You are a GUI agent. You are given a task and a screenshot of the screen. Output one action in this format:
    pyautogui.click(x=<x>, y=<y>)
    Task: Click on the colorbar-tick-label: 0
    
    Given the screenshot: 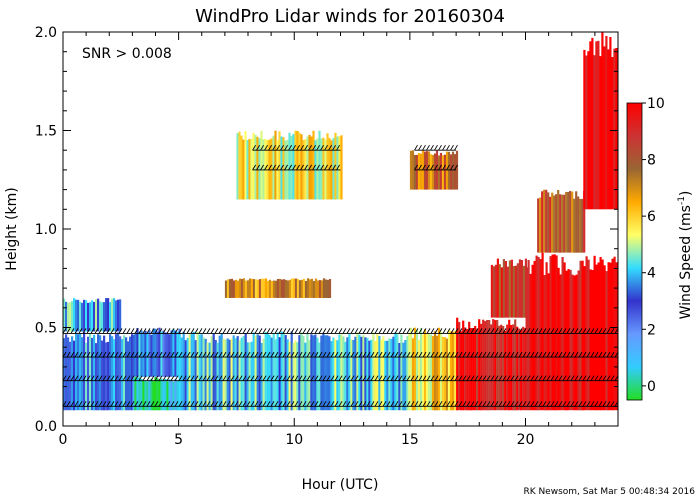 What is the action you would take?
    pyautogui.click(x=651, y=387)
    